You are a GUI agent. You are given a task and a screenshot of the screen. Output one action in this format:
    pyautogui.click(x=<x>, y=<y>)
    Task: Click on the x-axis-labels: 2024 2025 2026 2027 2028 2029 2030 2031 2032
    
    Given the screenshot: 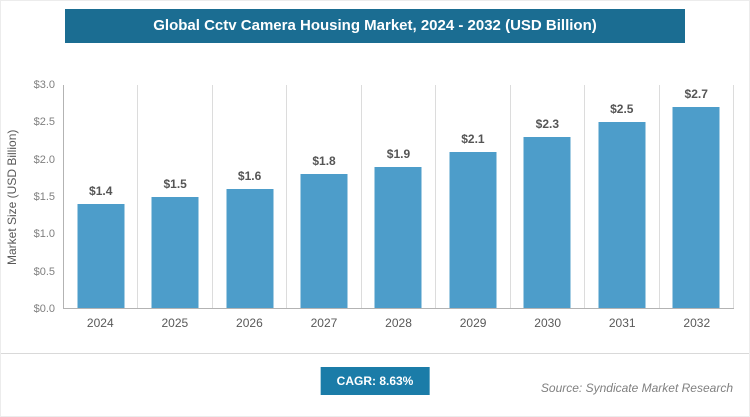 What is the action you would take?
    pyautogui.click(x=398, y=323)
    